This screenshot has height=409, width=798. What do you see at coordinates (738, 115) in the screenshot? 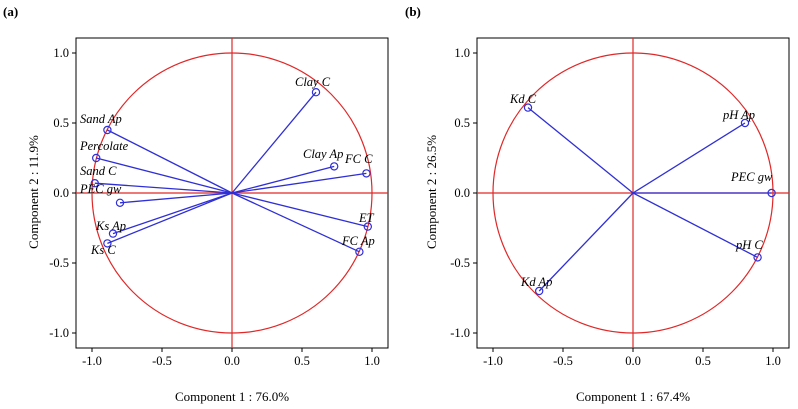
I see `variable-label-ph-ap: pH Ap` at bounding box center [738, 115].